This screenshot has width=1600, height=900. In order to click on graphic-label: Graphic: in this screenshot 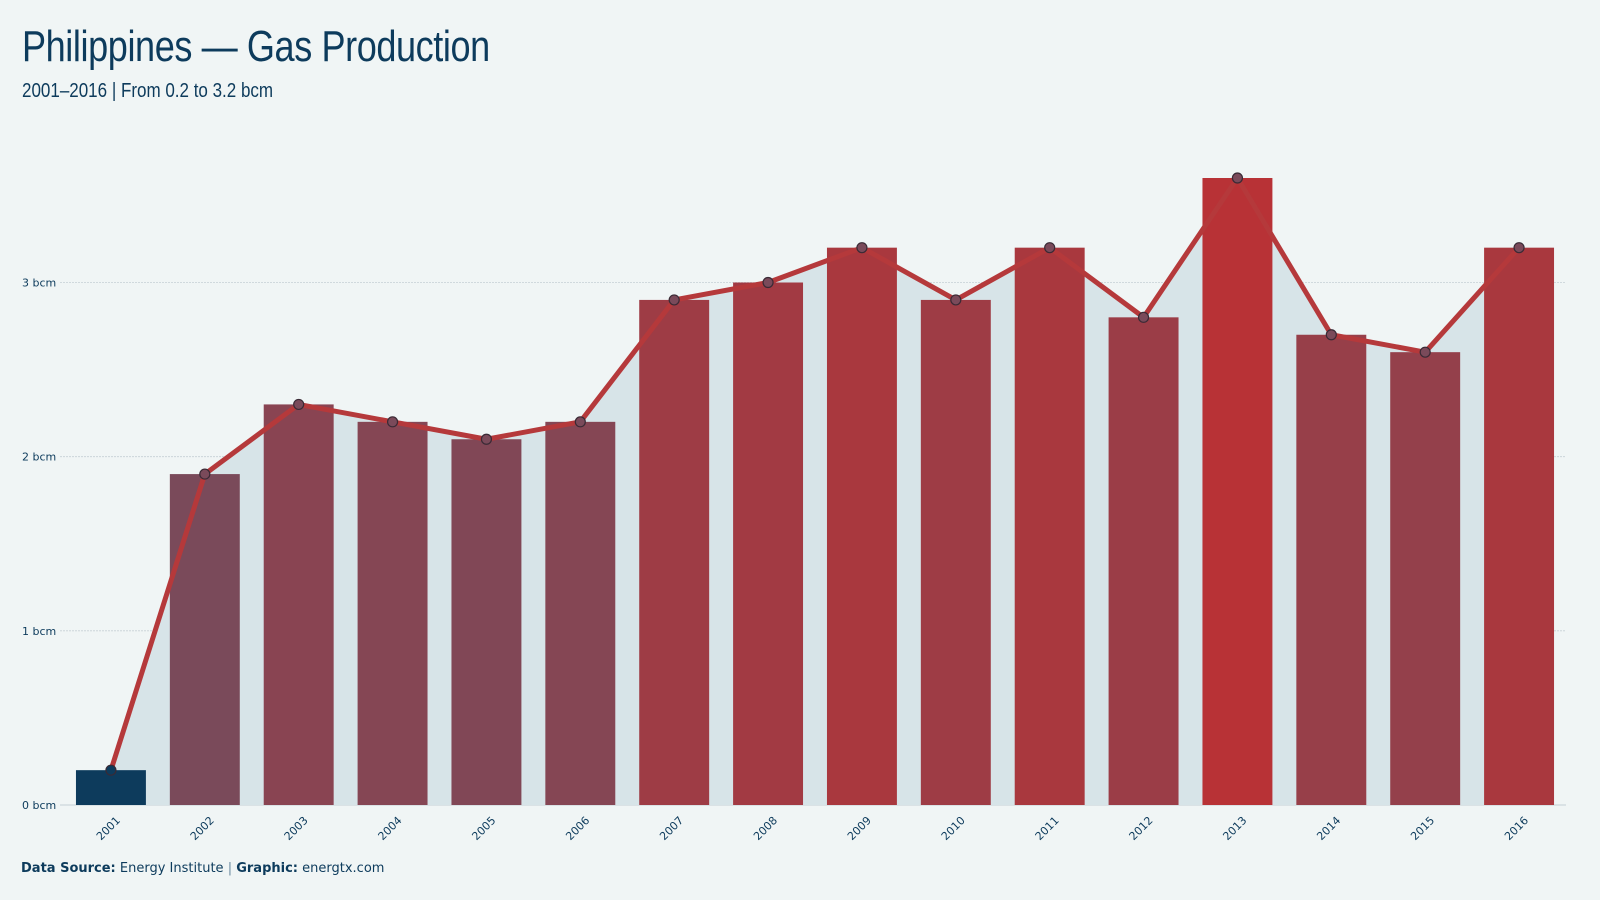, I will do `click(267, 868)`.